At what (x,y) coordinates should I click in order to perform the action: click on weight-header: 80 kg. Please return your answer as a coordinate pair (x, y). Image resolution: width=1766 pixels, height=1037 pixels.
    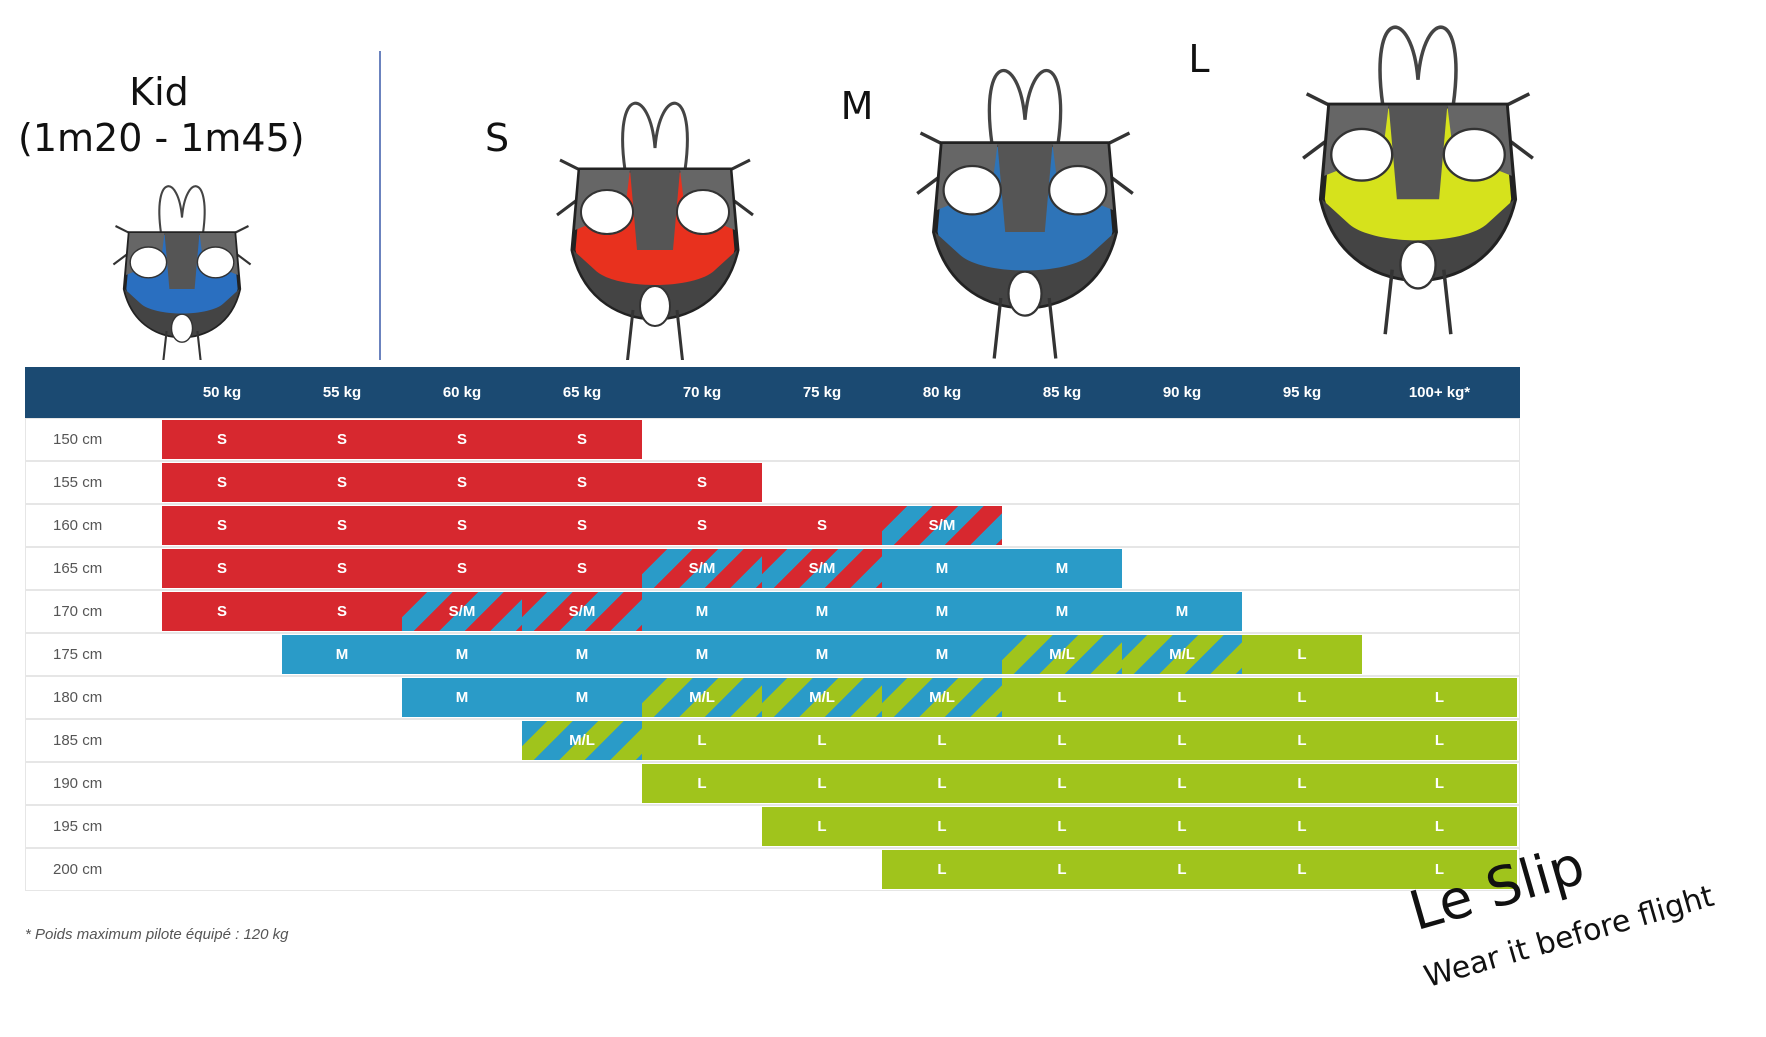
    Looking at the image, I should click on (942, 392).